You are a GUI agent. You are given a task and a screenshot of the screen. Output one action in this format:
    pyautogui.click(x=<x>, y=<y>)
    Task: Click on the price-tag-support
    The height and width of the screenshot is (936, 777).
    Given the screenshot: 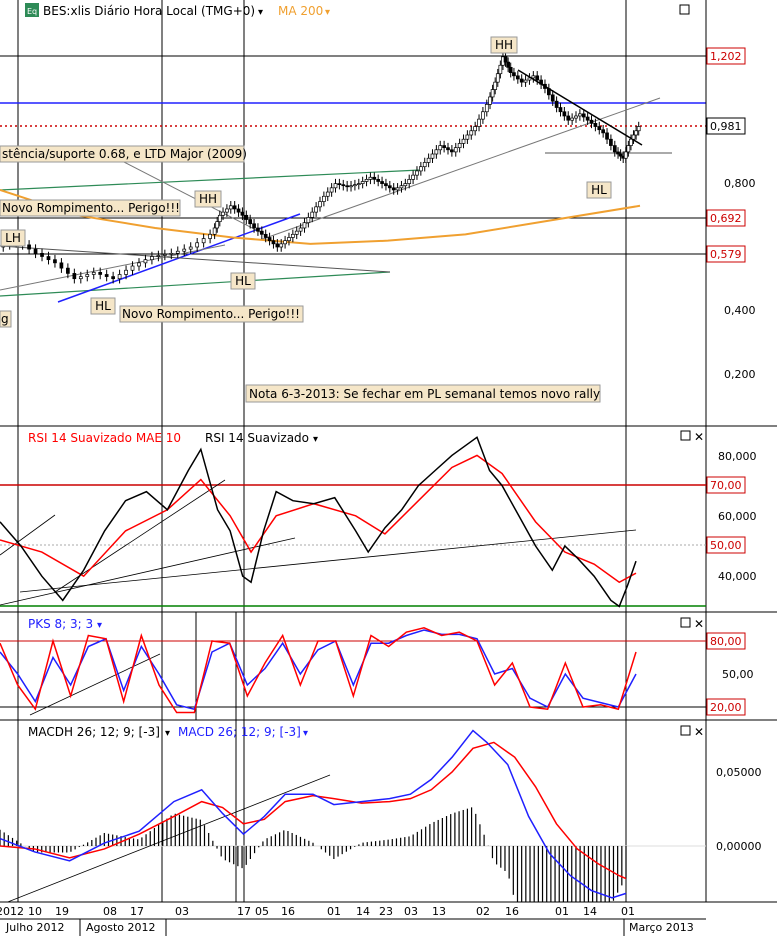 What is the action you would take?
    pyautogui.click(x=726, y=254)
    